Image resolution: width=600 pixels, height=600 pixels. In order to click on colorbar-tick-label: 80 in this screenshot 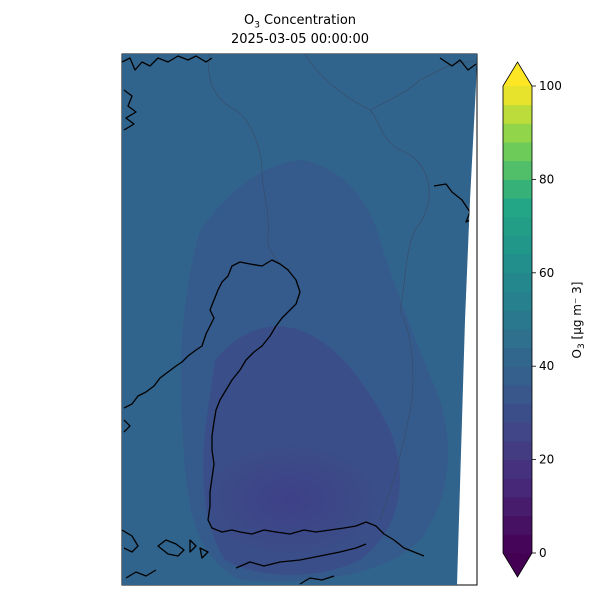, I will do `click(546, 179)`.